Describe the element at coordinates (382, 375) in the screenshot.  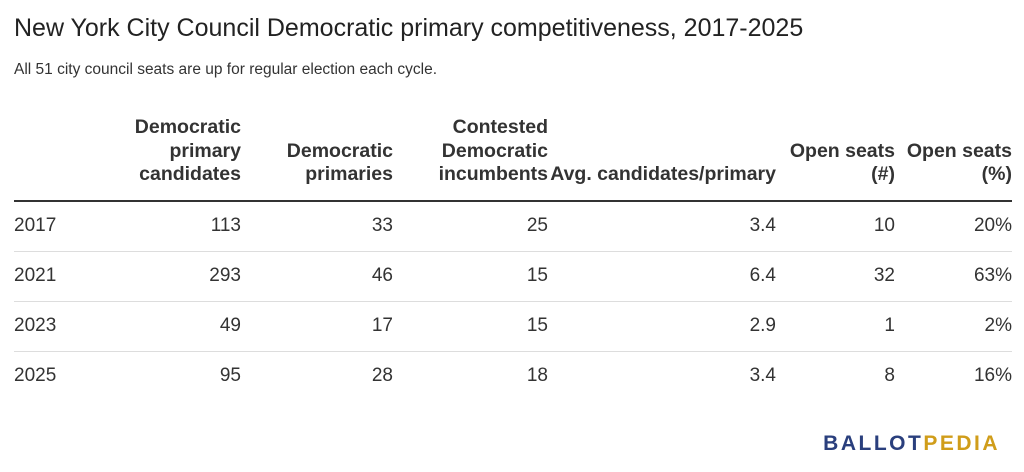
I see `cell-primaries: 28` at that location.